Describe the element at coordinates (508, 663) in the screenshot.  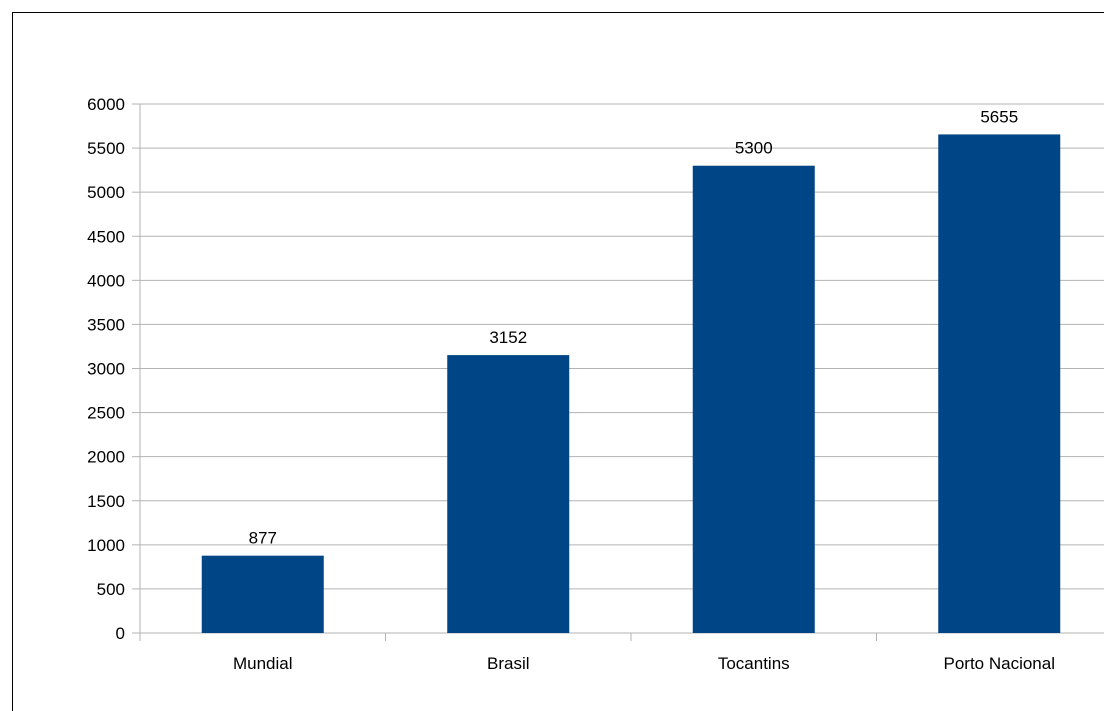
I see `x-tick-label: Brasil` at that location.